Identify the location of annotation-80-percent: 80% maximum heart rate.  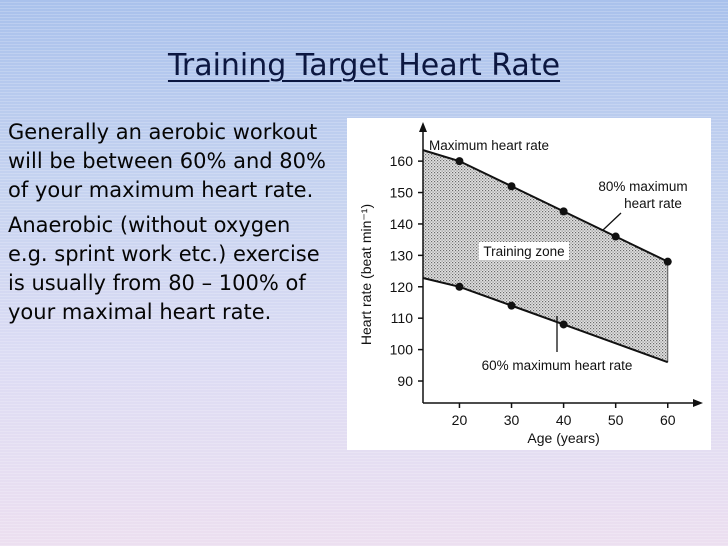
(642, 195).